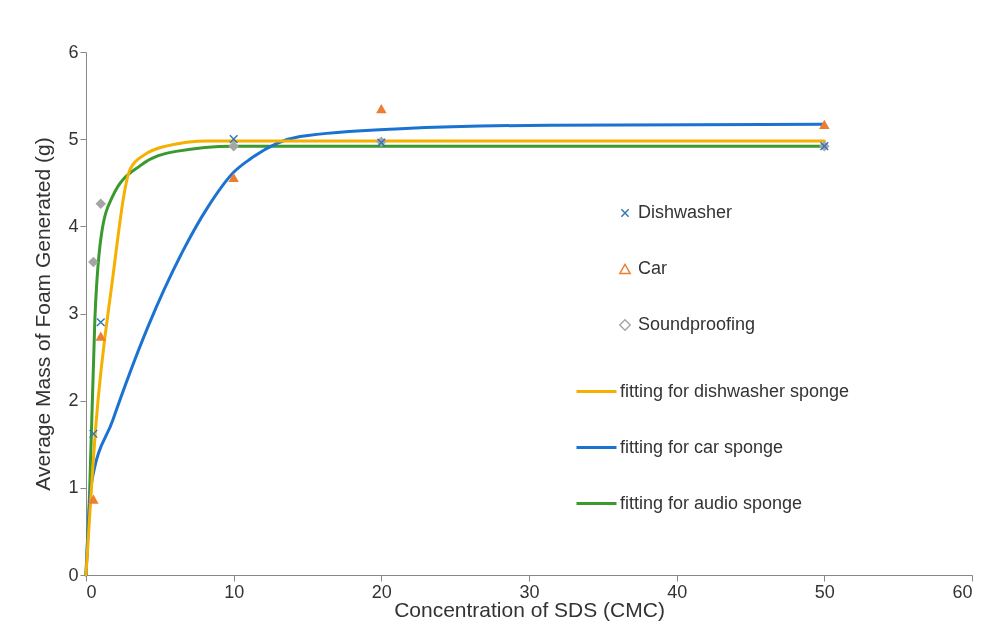  I want to click on y-tick-label: 4, so click(73, 225).